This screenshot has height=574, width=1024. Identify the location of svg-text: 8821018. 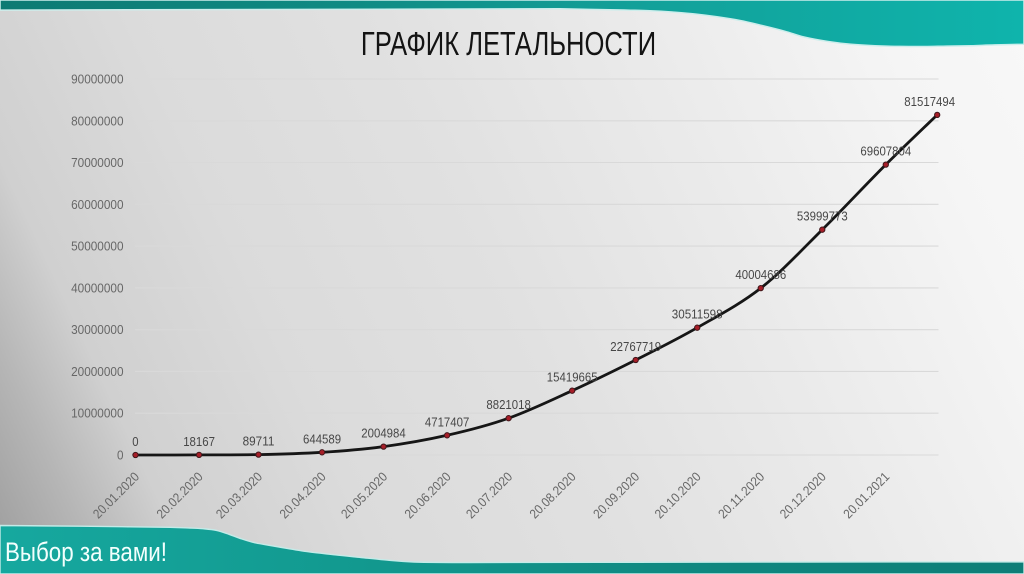
(508, 404).